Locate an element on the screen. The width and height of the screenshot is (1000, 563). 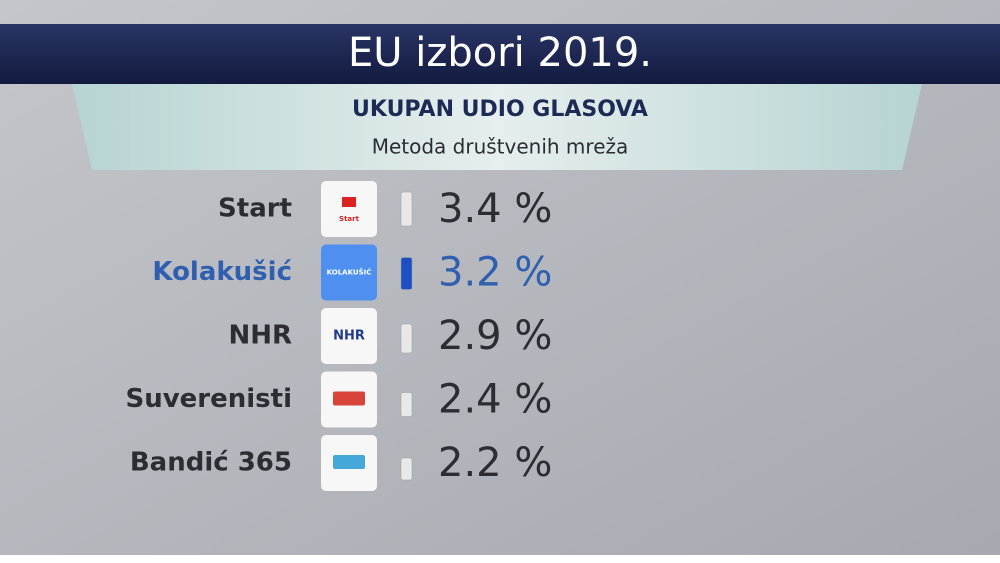
value-label: 3.2 % is located at coordinates (495, 273).